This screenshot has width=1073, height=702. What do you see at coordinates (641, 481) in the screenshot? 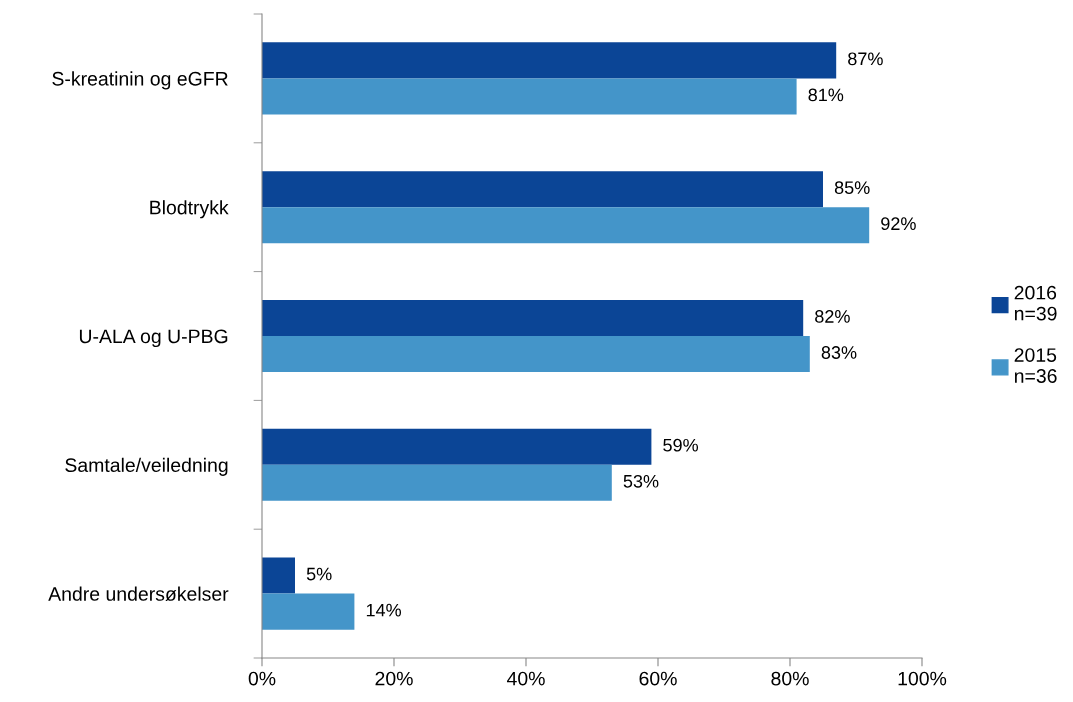
I see `data-label: 53%` at bounding box center [641, 481].